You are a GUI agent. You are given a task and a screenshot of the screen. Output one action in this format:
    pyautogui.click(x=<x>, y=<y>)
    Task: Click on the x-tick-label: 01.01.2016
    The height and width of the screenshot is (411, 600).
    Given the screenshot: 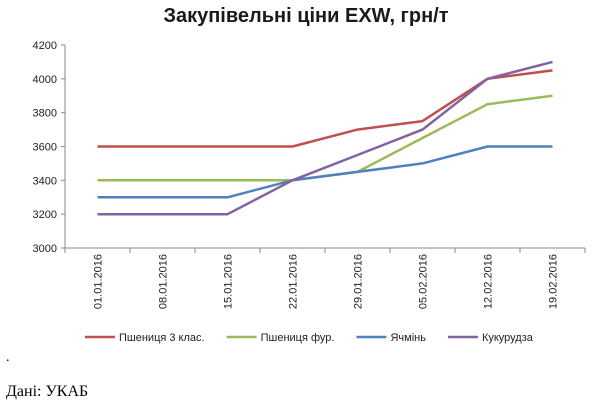 What is the action you would take?
    pyautogui.click(x=99, y=281)
    